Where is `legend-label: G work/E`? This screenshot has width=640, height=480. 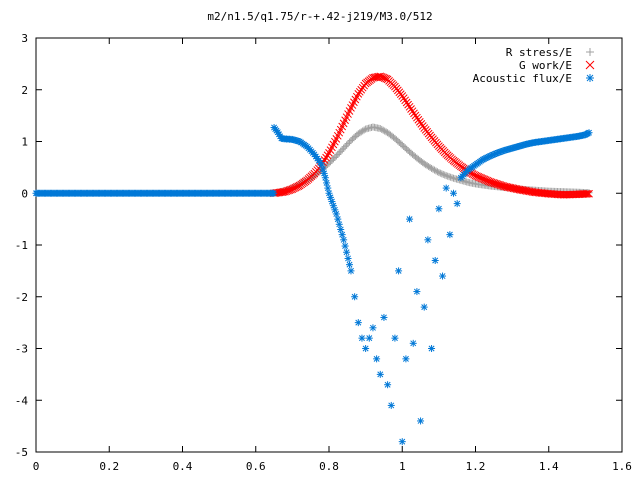 legend-label: G work/E is located at coordinates (545, 65).